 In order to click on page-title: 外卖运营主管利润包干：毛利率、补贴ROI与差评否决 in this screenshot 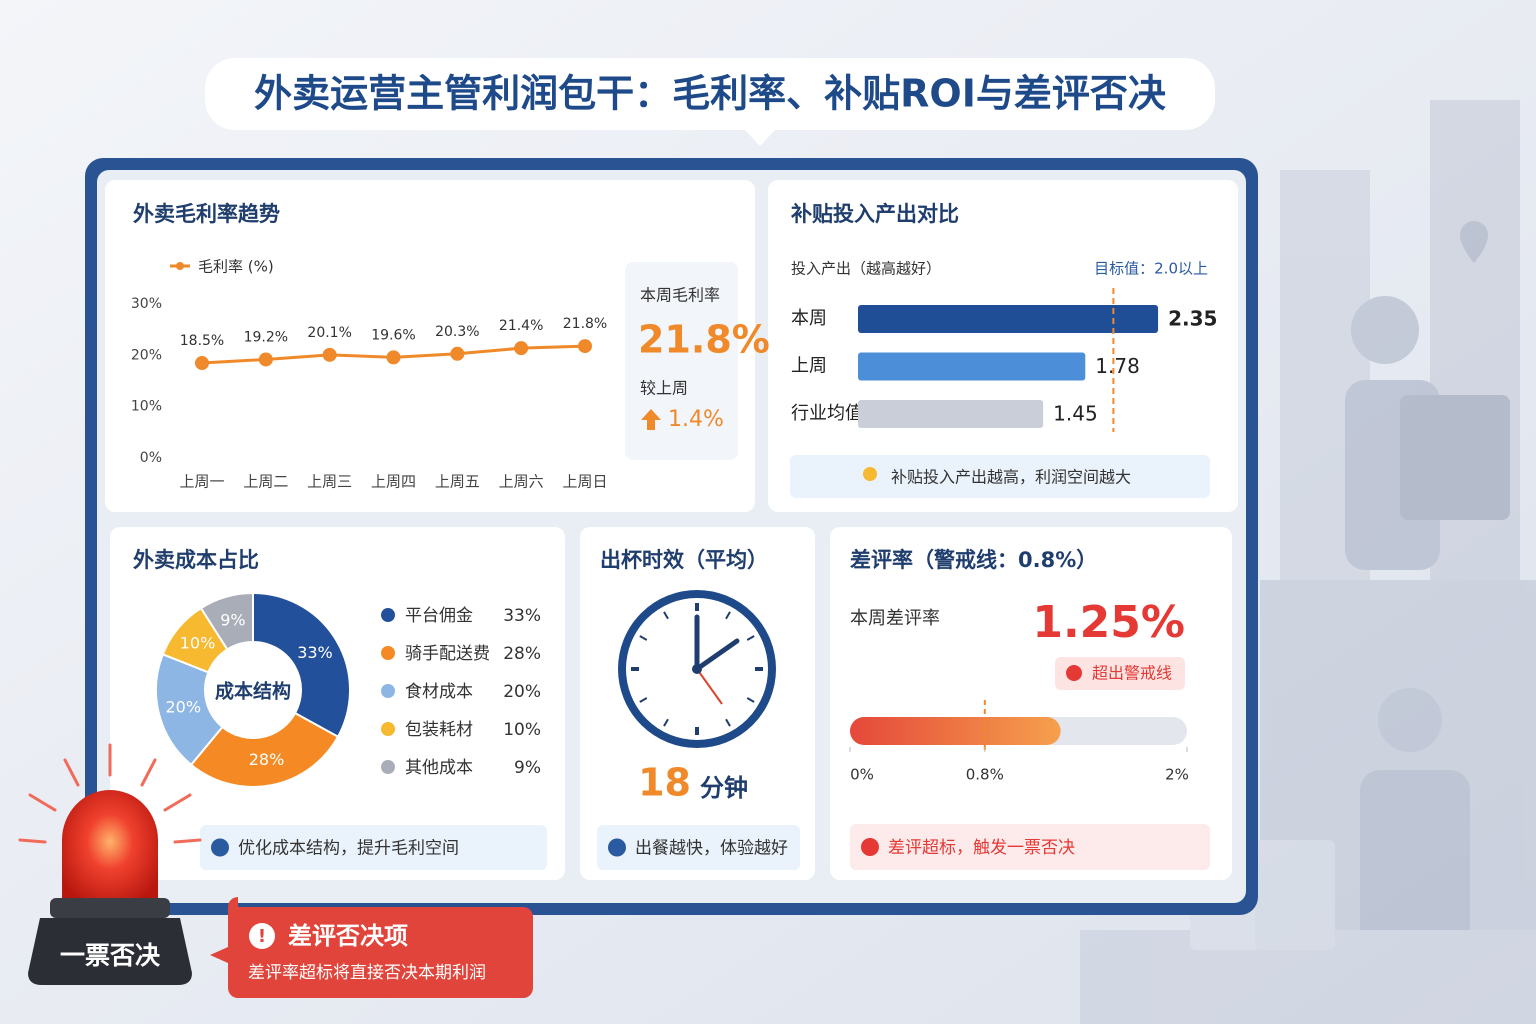, I will do `click(710, 94)`.